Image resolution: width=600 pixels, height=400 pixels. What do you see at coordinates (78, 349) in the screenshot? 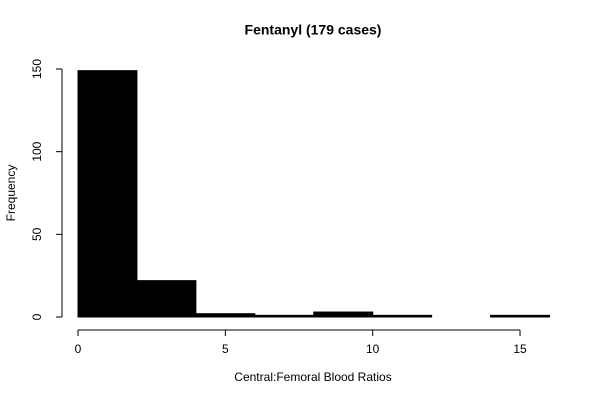
I see `x-tick-label: 0` at bounding box center [78, 349].